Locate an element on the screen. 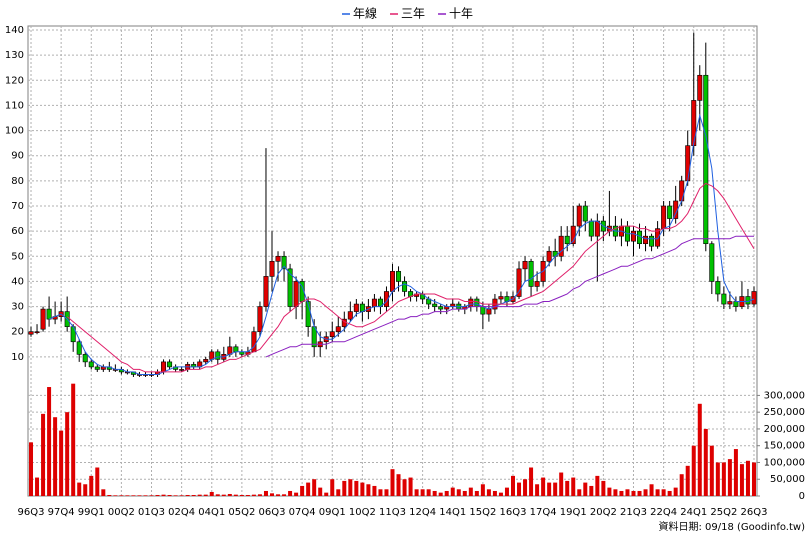 Image resolution: width=808 pixels, height=540 pixels. x-tick-label: 01Q3 is located at coordinates (151, 512).